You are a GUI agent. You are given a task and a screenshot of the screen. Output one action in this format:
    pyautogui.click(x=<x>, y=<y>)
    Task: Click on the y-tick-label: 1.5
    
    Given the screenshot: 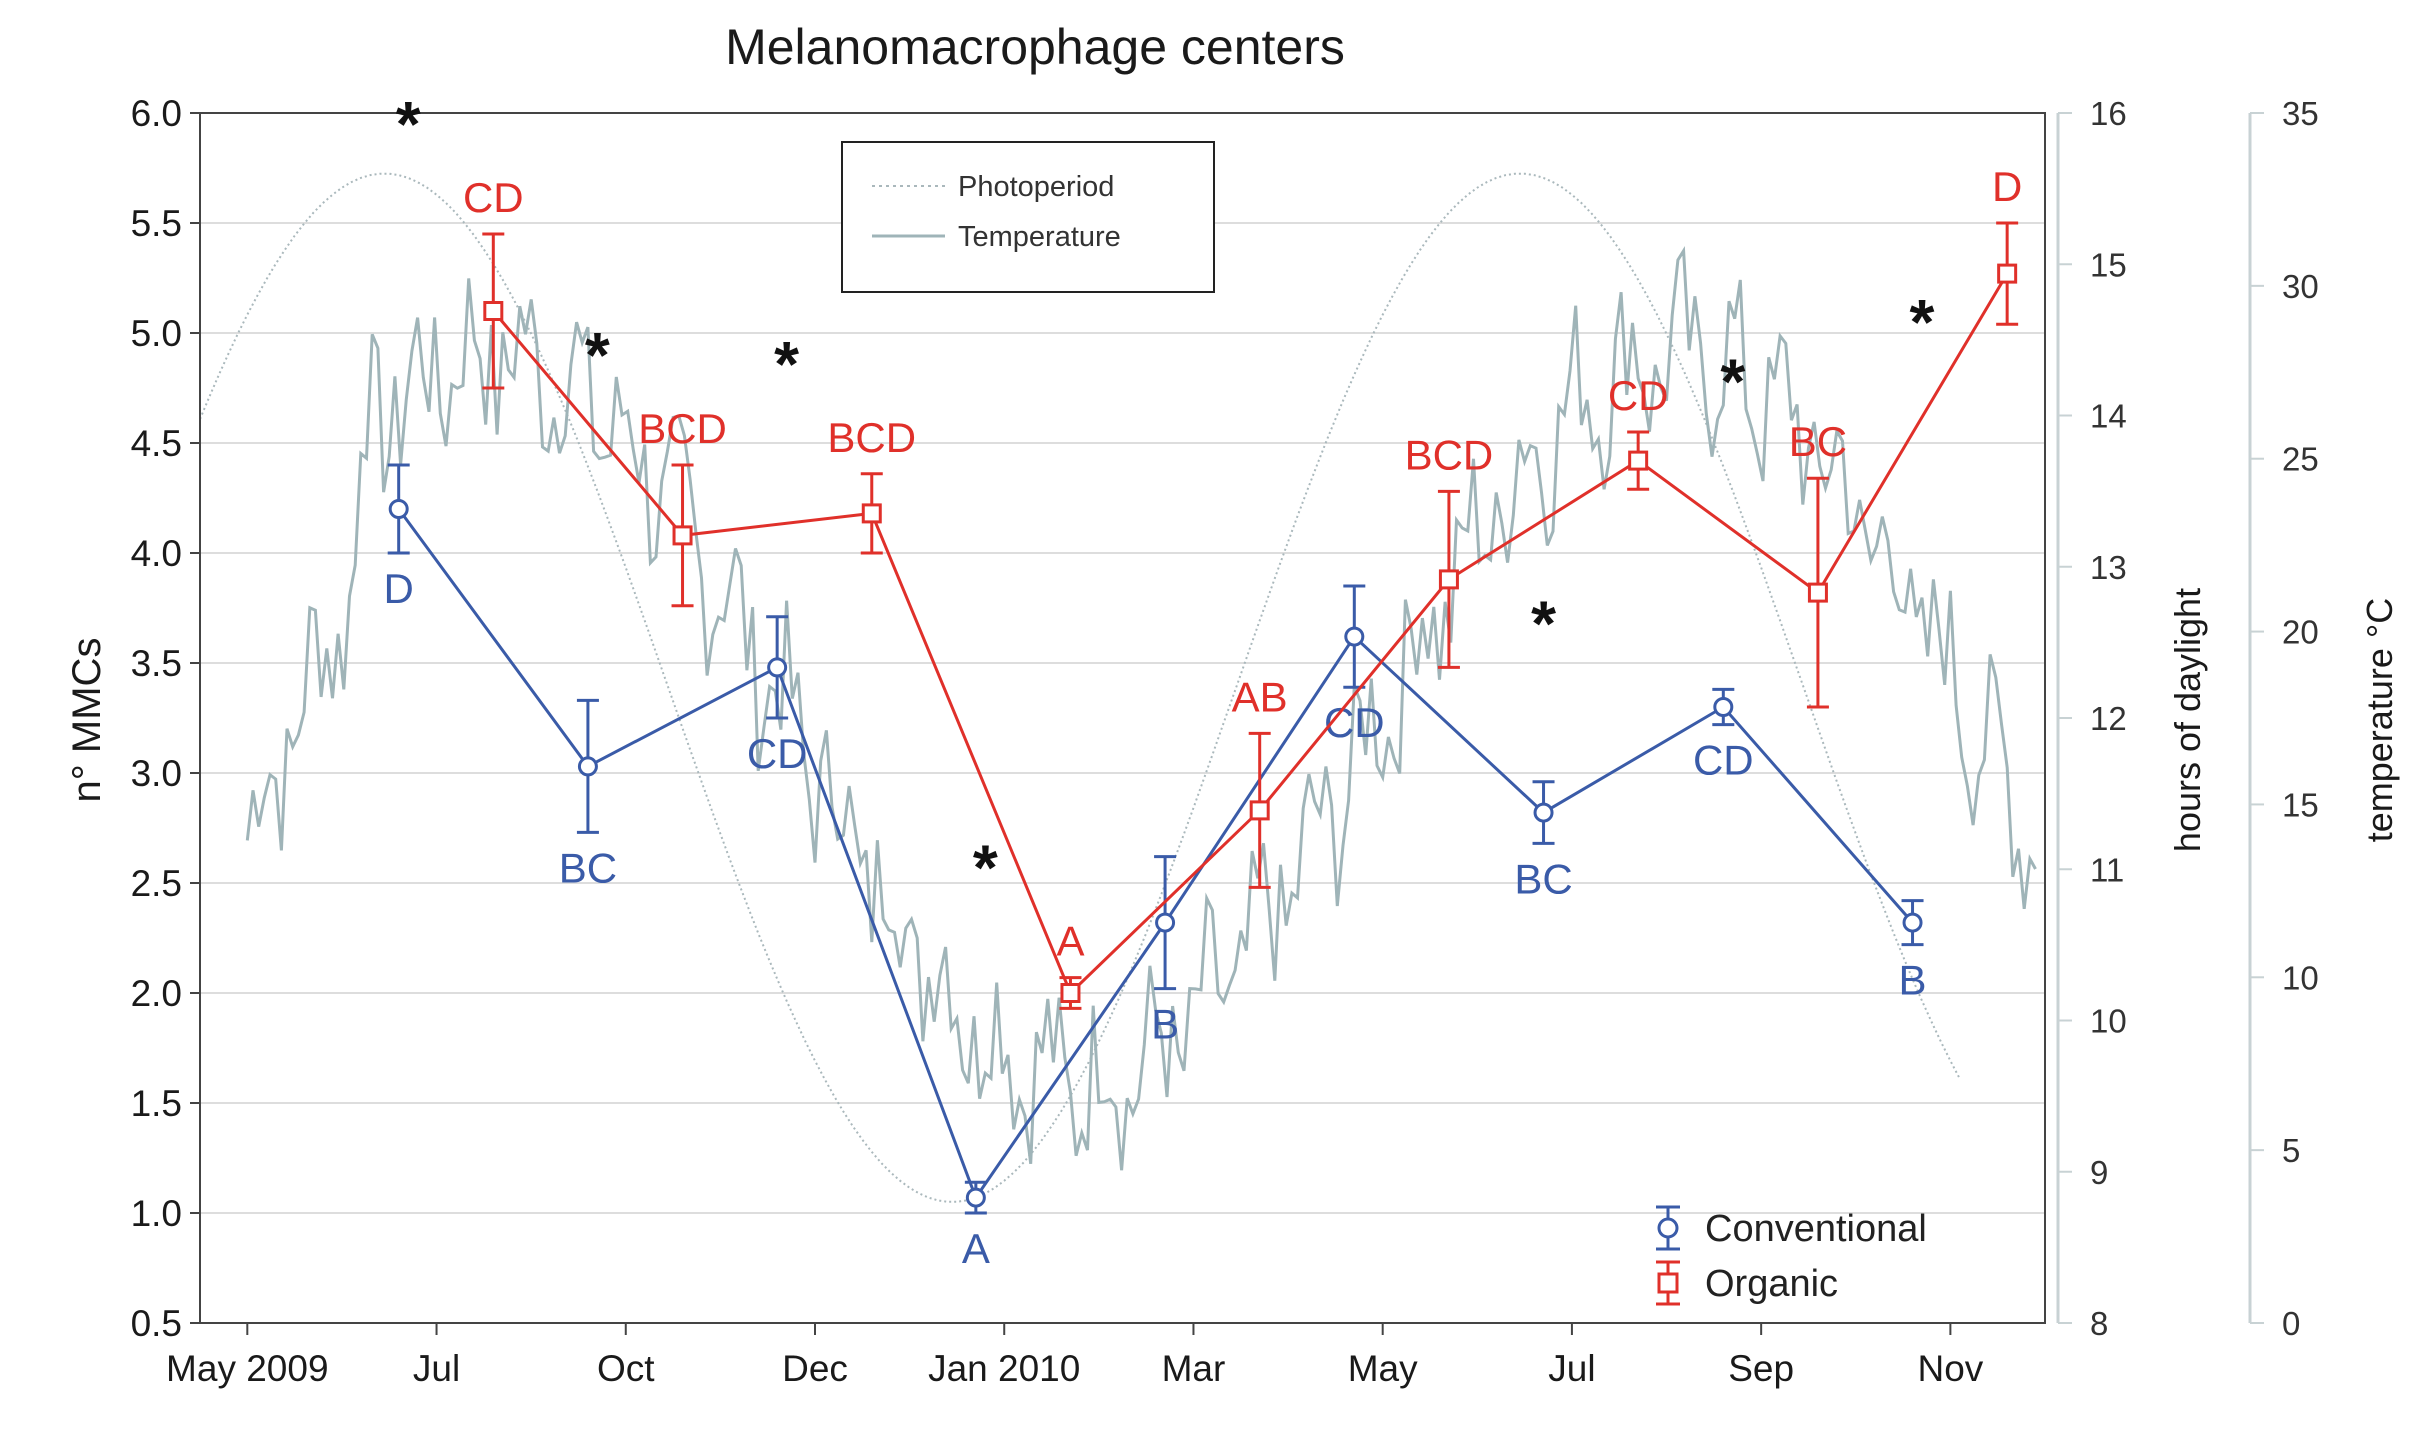 What is the action you would take?
    pyautogui.click(x=156, y=1103)
    